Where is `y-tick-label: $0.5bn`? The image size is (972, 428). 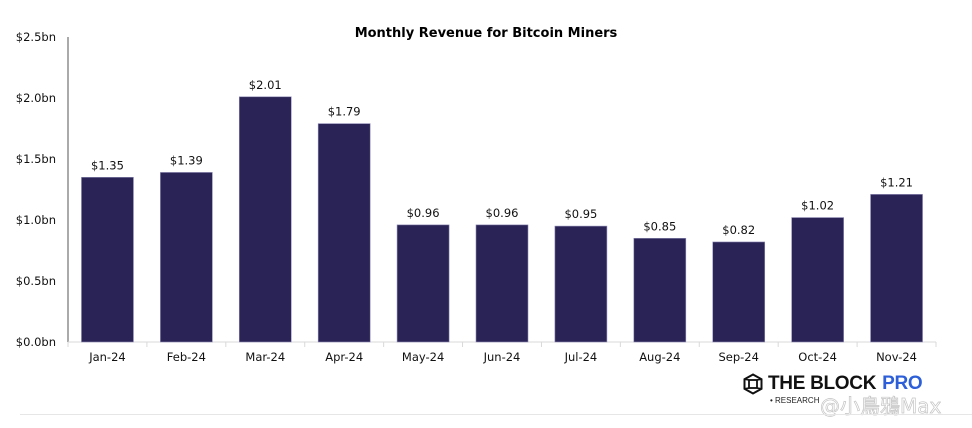 y-tick-label: $0.5bn is located at coordinates (36, 281).